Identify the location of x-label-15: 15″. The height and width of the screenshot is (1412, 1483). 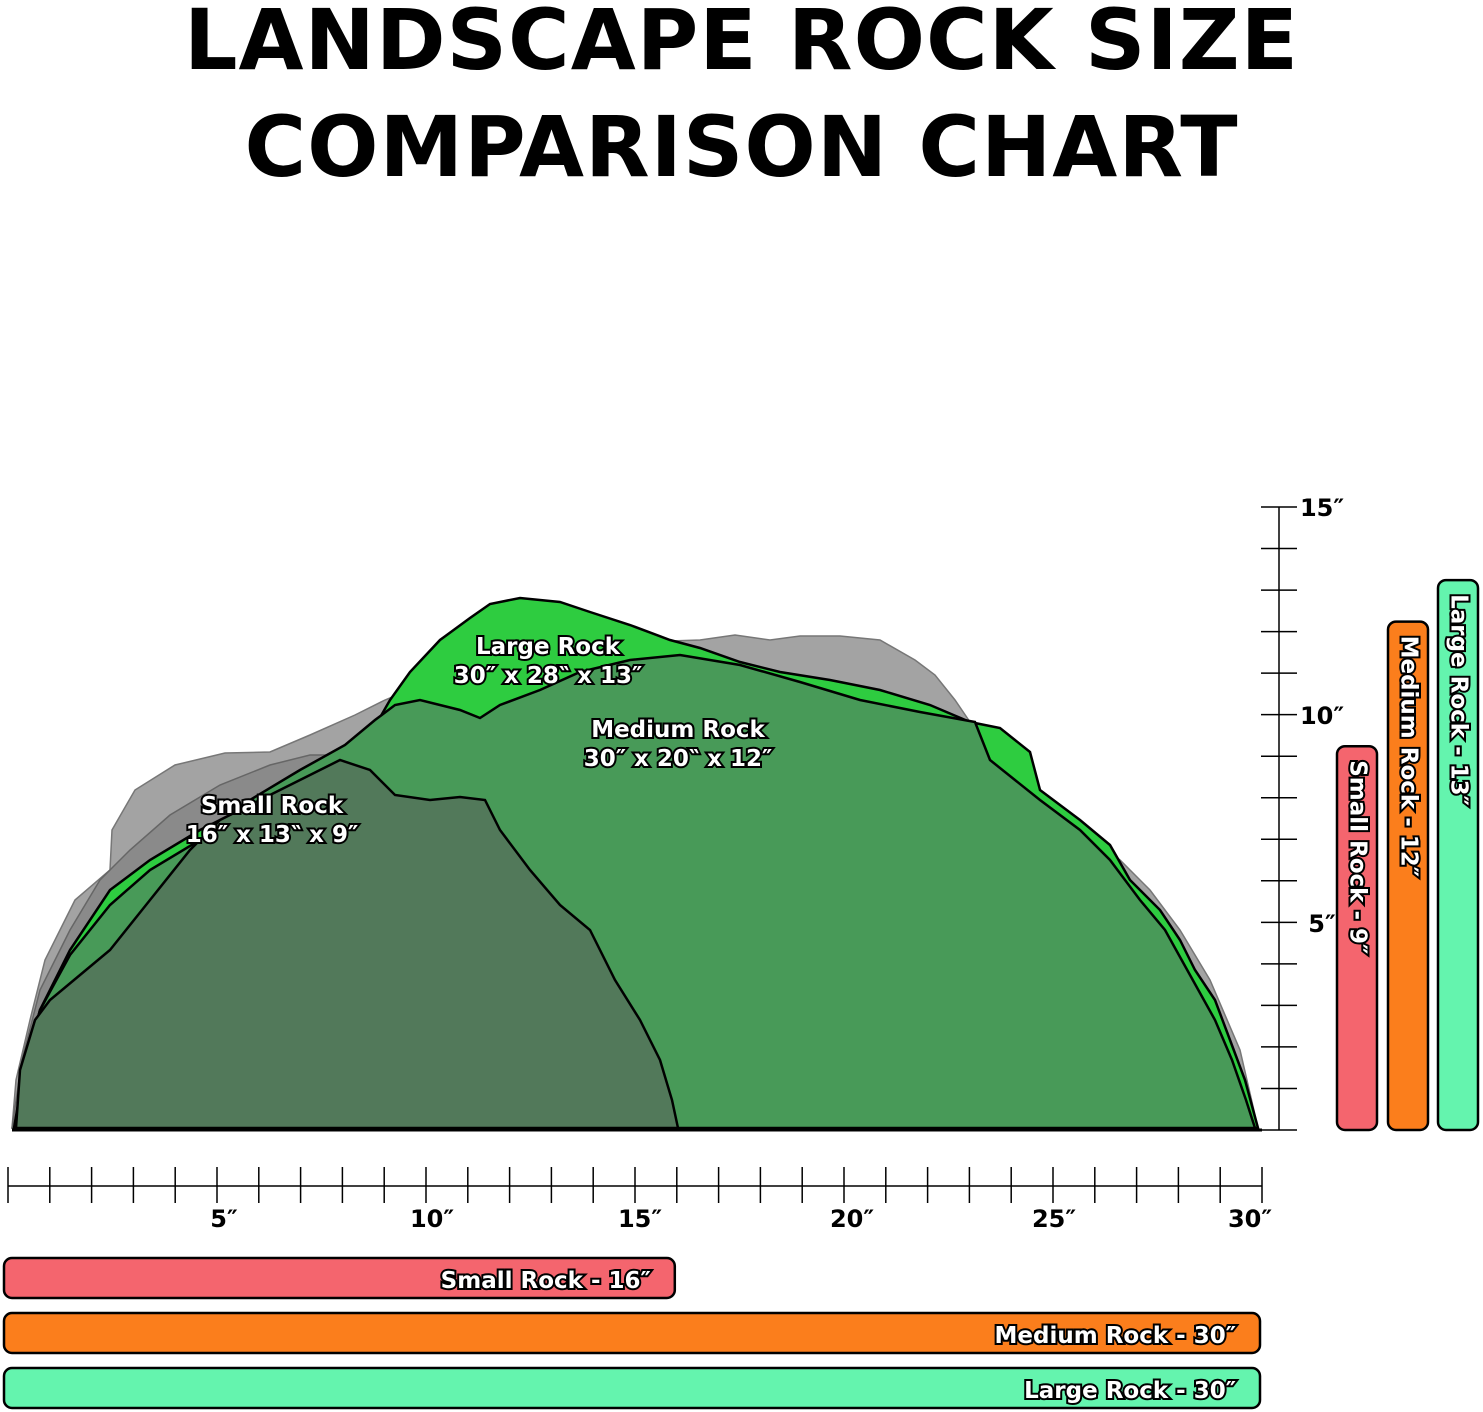
(640, 1219).